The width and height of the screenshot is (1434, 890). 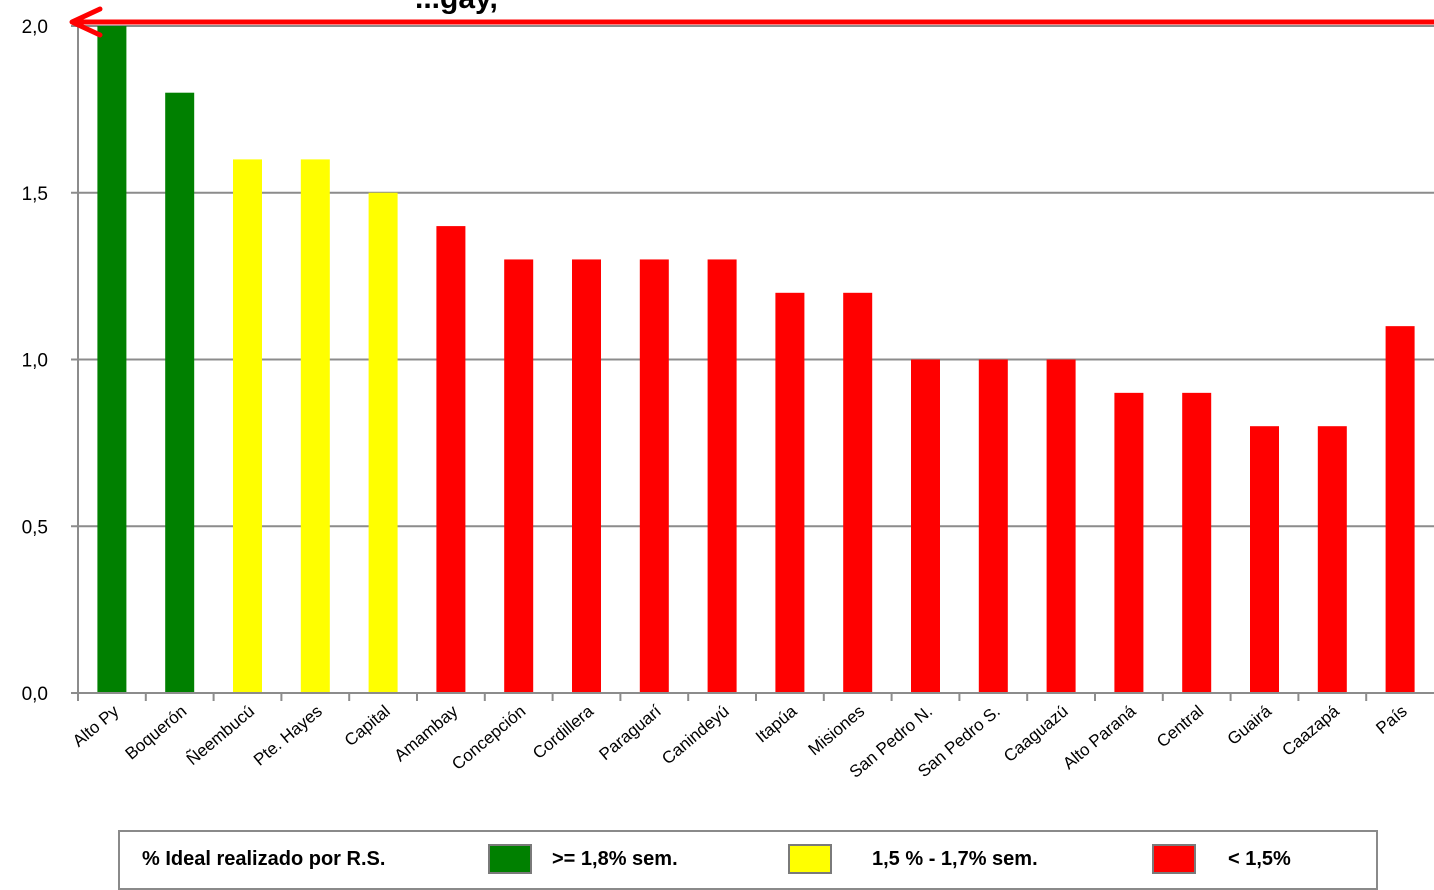 I want to click on reference-arrow-head, so click(x=86, y=22).